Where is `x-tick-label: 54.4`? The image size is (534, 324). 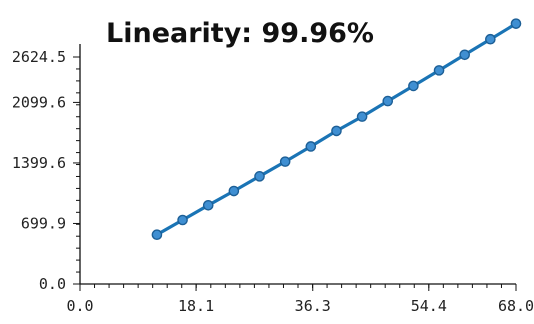 x-tick-label: 54.4 is located at coordinates (429, 306).